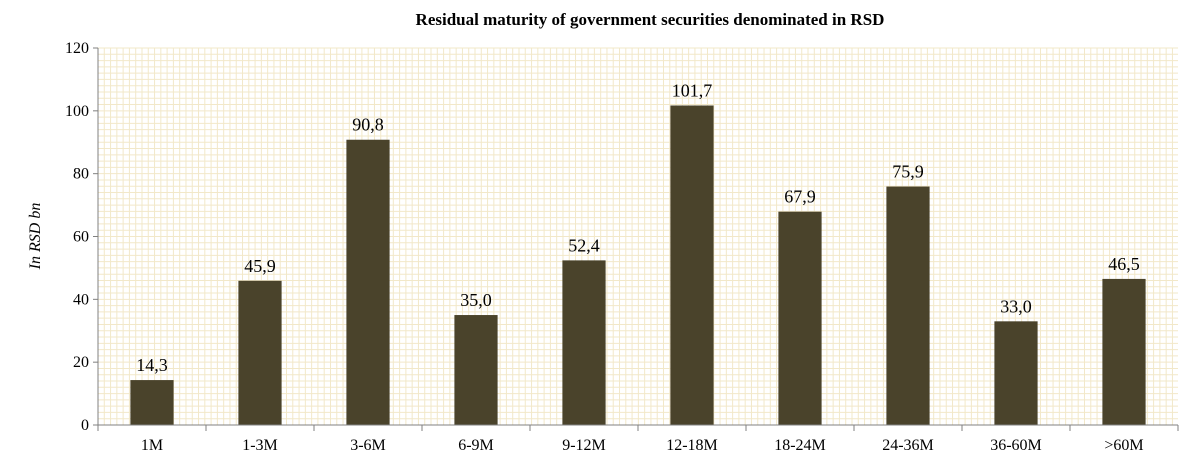 The image size is (1201, 458). Describe the element at coordinates (908, 305) in the screenshot. I see `bar-24-36M` at that location.